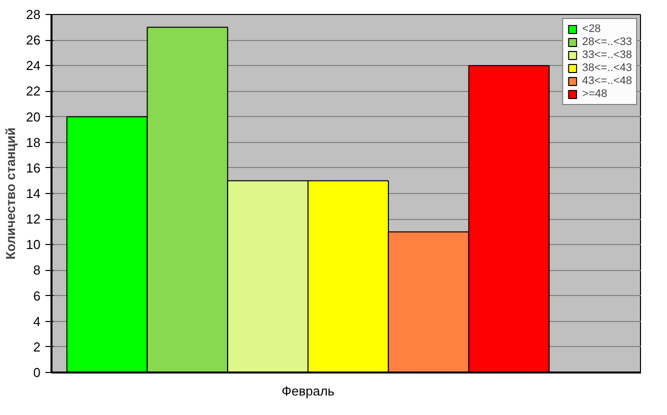  Describe the element at coordinates (33, 14) in the screenshot. I see `y-tick-label: 28` at that location.